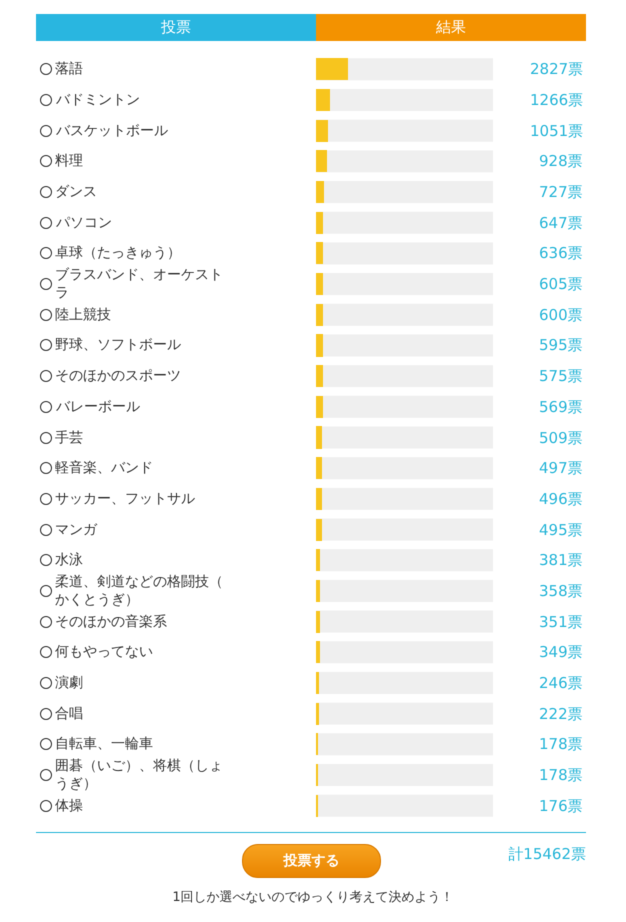 This screenshot has height=922, width=626. I want to click on data-label: 1051票, so click(557, 131).